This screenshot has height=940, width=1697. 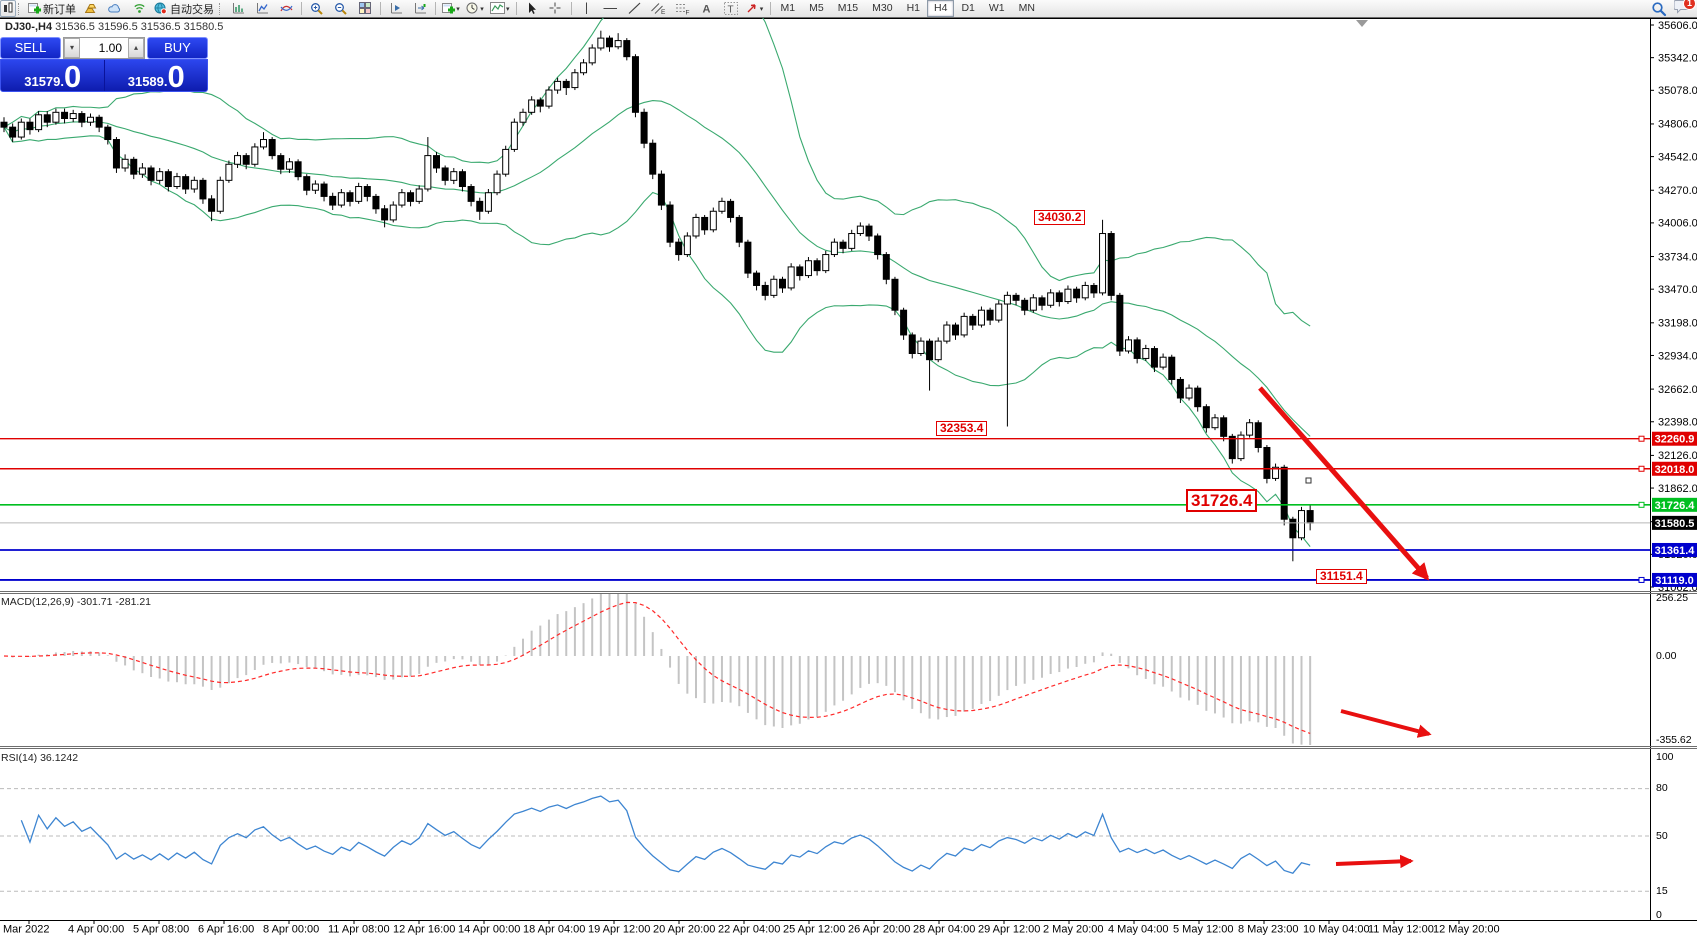 What do you see at coordinates (1674, 581) in the screenshot?
I see `level-price-tag-label: 31119.0` at bounding box center [1674, 581].